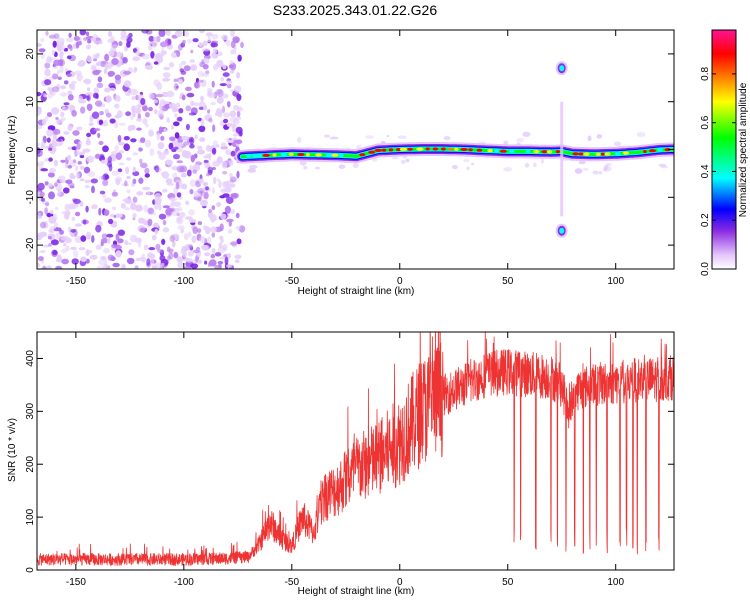 This screenshot has height=600, width=750. What do you see at coordinates (355, 10) in the screenshot?
I see `figure-title: S233.2025.343.01.22.G26` at bounding box center [355, 10].